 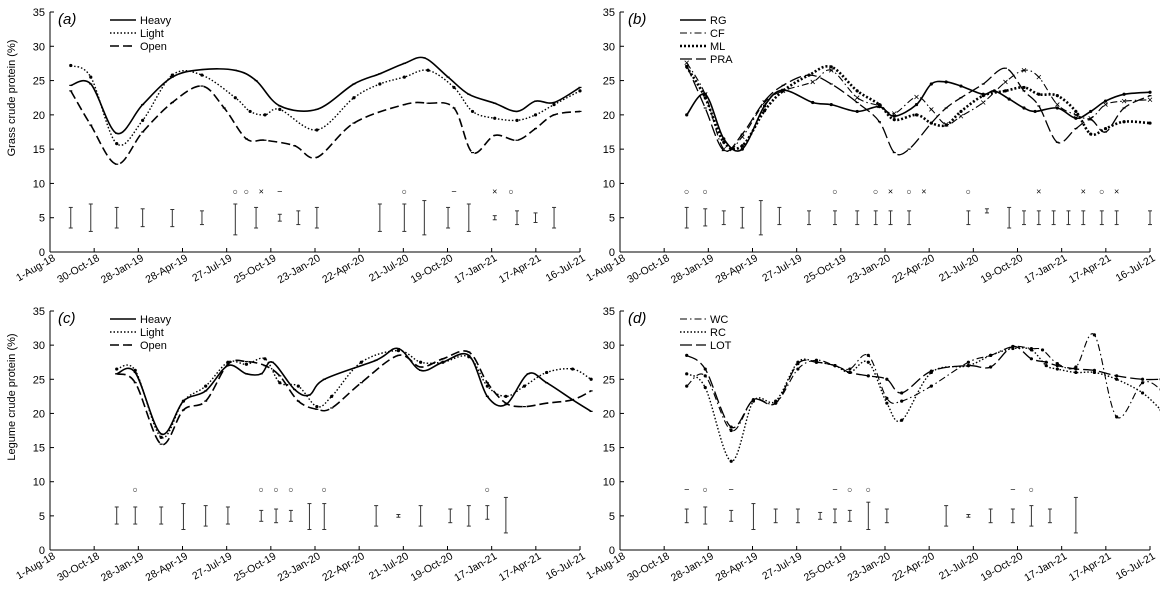 I want to click on x-tick-label: 19-Oct-20, so click(x=1002, y=269).